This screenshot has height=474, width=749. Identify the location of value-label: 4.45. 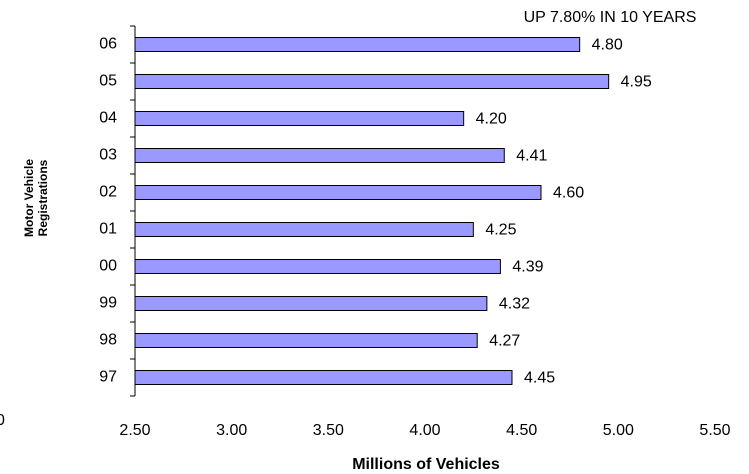
(539, 378).